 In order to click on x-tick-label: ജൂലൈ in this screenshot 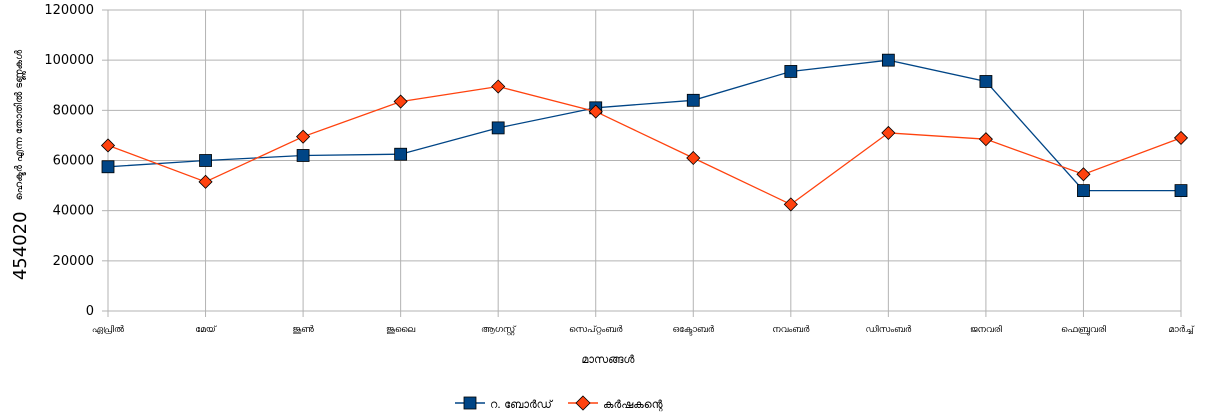, I will do `click(401, 330)`.